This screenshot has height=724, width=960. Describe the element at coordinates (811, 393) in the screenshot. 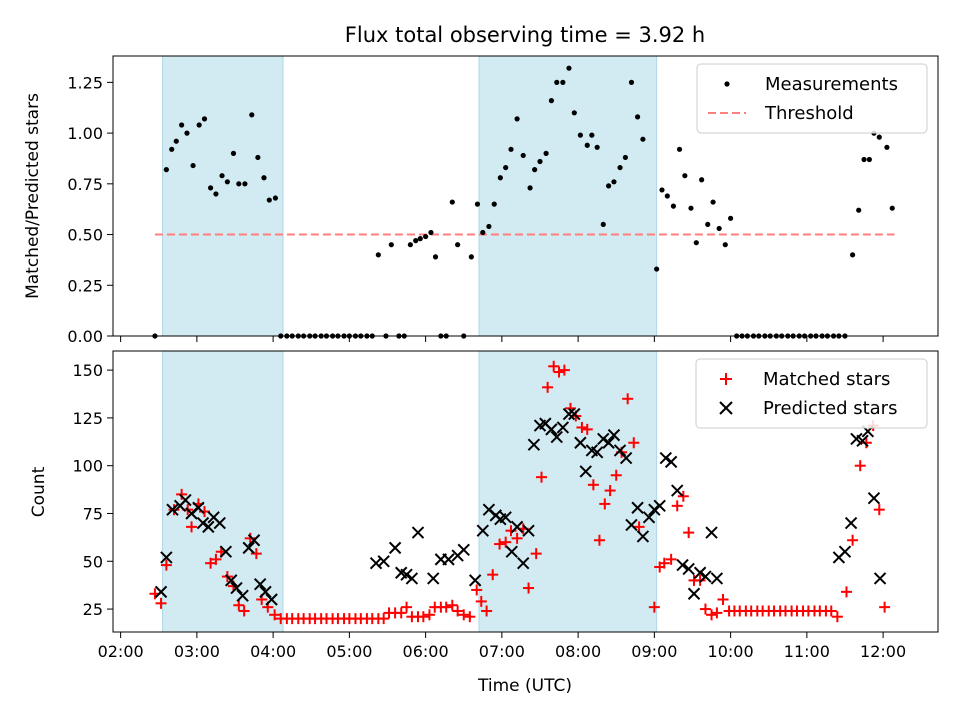

I see `bottom-legend: Matched stars Predicted stars` at that location.